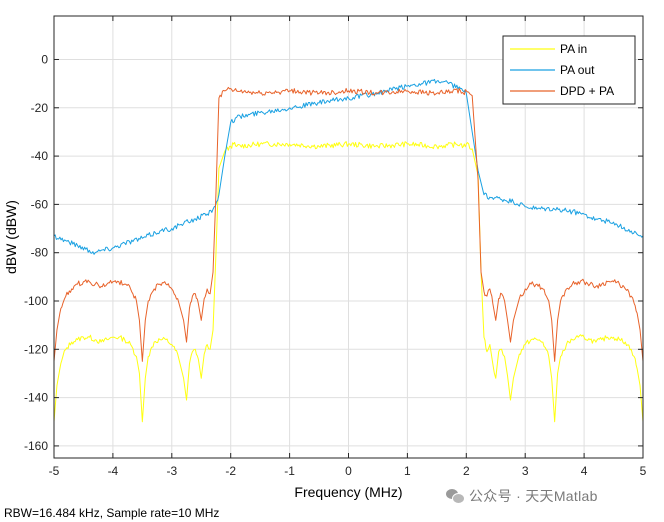 Image resolution: width=664 pixels, height=522 pixels. I want to click on y-tick-label: 0, so click(44, 59).